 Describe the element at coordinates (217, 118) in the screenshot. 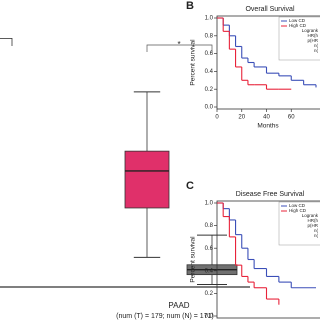

I see `x-tick-label: 0` at that location.